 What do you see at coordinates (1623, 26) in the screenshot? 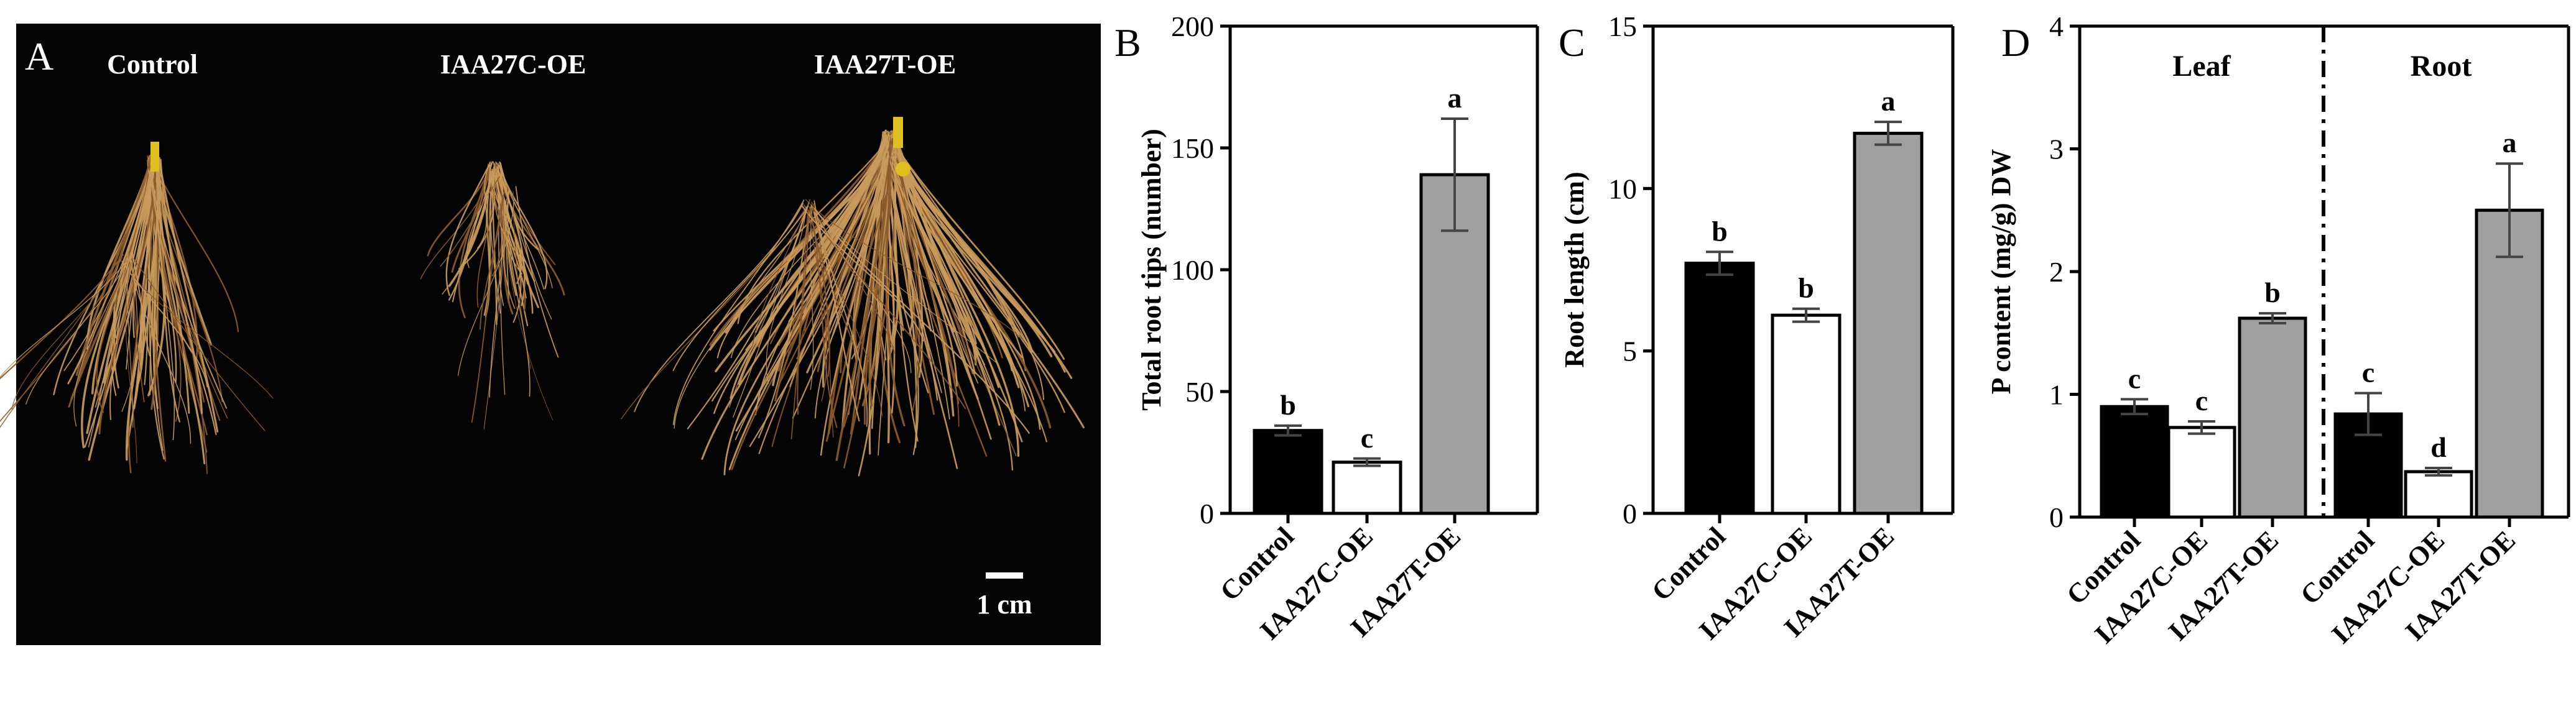
I see `y-tick-label: 15` at bounding box center [1623, 26].